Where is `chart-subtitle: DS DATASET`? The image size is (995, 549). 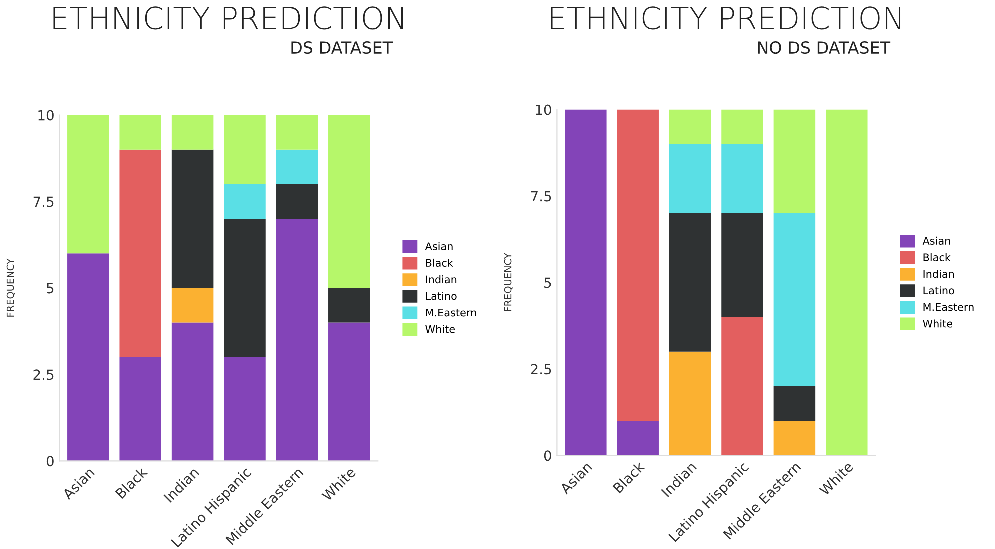
chart-subtitle: DS DATASET is located at coordinates (343, 47).